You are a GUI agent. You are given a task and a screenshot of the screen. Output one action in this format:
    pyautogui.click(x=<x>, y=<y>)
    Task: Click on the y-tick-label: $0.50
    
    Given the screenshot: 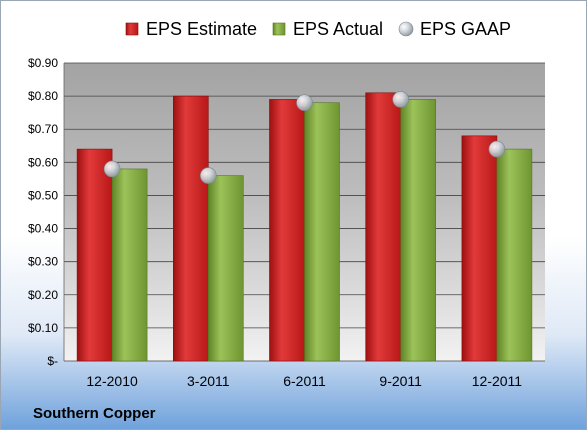 What is the action you would take?
    pyautogui.click(x=43, y=195)
    